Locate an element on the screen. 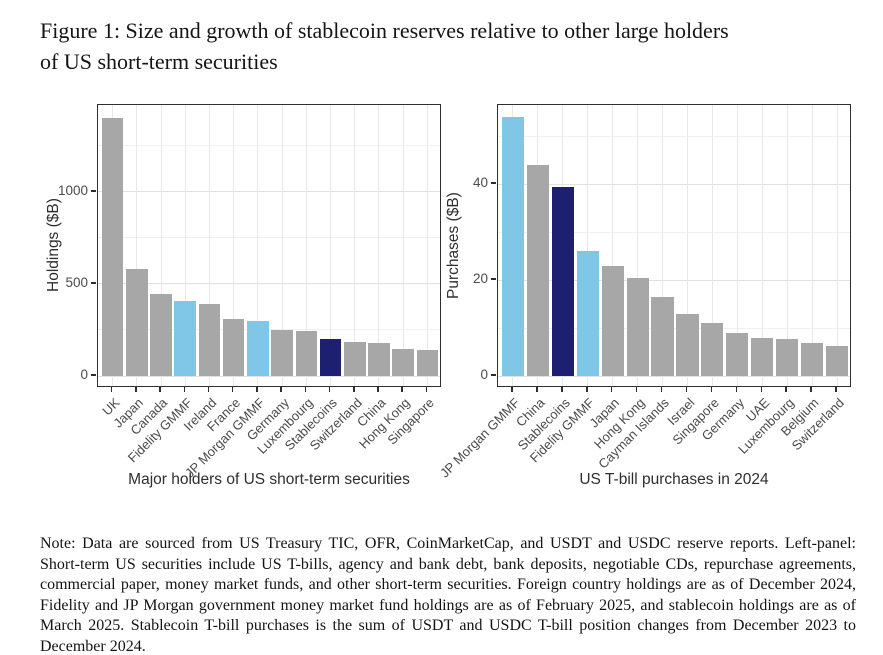  bar-cayman-islands is located at coordinates (662, 336).